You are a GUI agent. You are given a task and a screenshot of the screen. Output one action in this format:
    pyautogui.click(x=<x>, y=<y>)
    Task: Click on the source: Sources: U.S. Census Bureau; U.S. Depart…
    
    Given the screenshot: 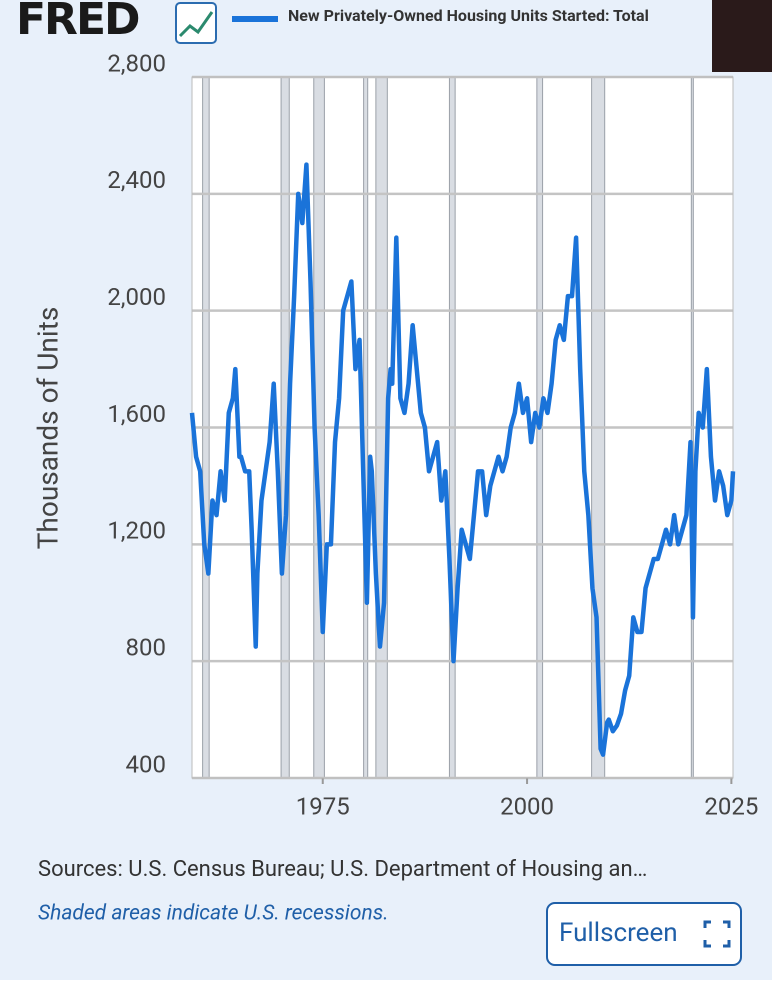 What is the action you would take?
    pyautogui.click(x=342, y=869)
    